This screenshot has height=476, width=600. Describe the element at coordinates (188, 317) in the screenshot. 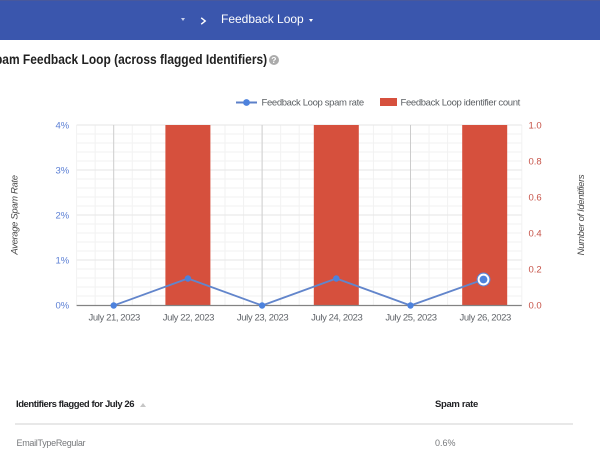

I see `svg-text: July 22, 2023` at that location.